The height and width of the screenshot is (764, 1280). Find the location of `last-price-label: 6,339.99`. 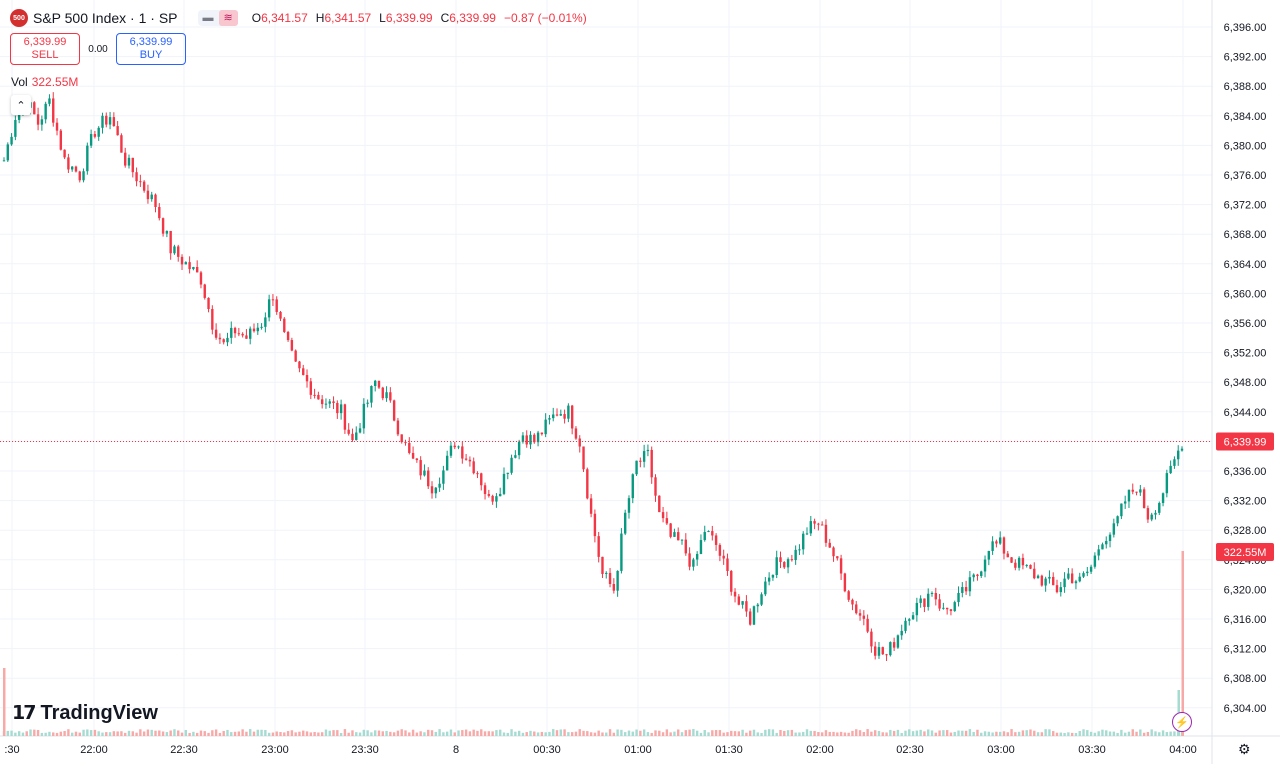

last-price-label: 6,339.99 is located at coordinates (1245, 442).